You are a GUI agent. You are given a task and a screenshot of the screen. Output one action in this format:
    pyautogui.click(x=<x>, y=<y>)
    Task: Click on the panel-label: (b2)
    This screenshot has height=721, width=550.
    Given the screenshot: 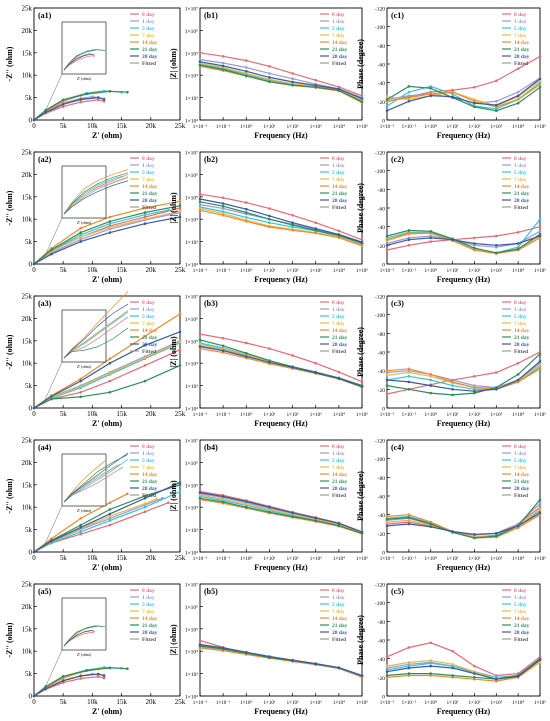 What is the action you would take?
    pyautogui.click(x=211, y=159)
    